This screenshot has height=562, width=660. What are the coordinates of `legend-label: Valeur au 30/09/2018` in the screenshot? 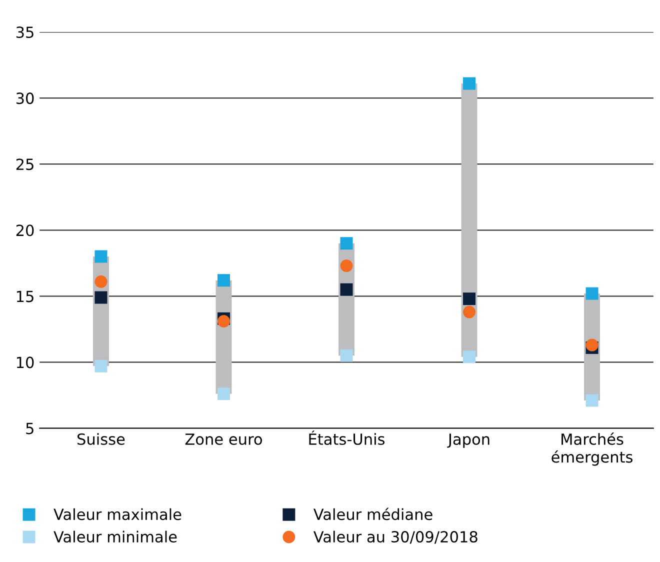 It's located at (395, 537).